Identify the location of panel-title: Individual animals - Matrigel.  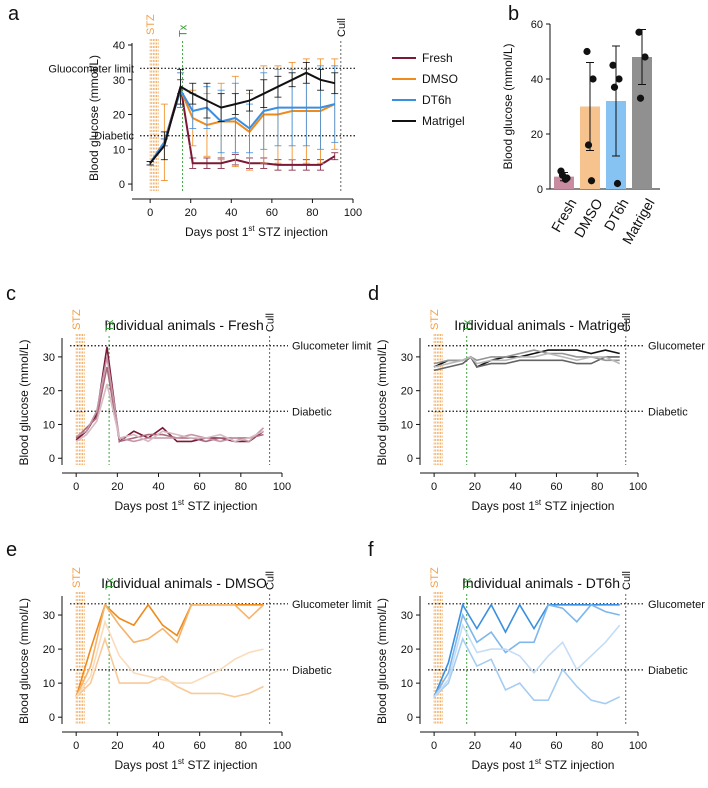
(541, 325).